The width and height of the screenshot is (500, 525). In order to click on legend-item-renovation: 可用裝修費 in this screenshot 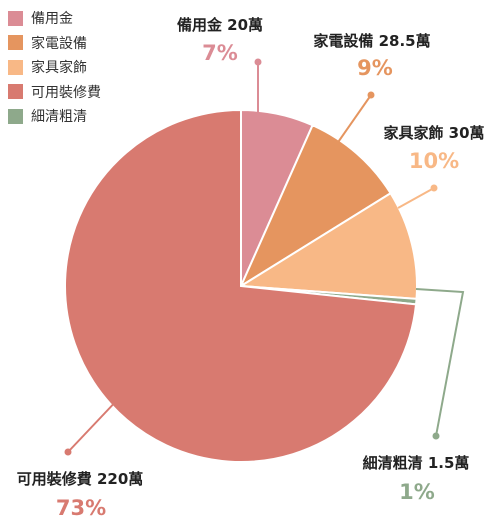, I will do `click(54, 92)`.